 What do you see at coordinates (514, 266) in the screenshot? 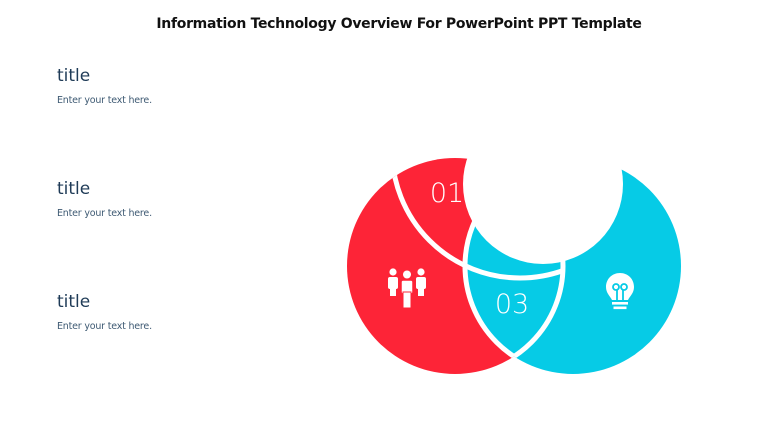
I see `segment-03-lens` at bounding box center [514, 266].